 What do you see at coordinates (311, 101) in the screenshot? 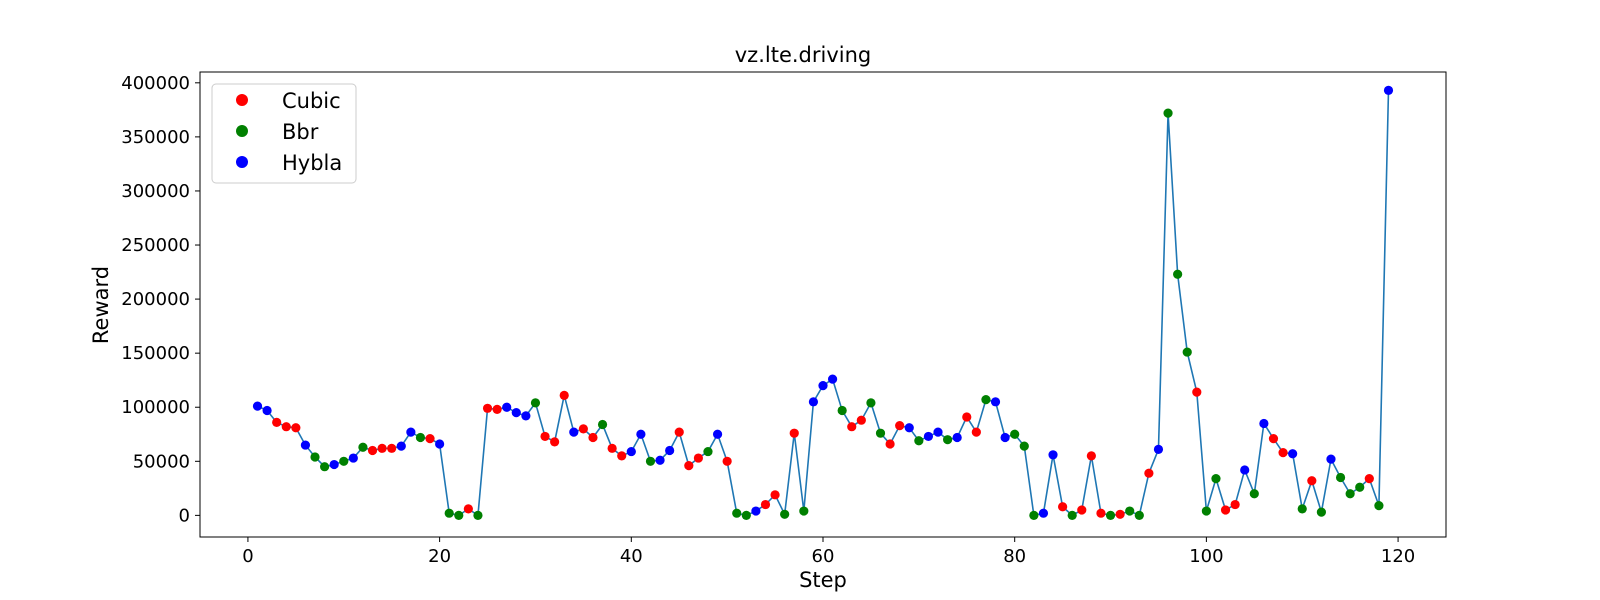
I see `legend-label-cubic: Cubic` at bounding box center [311, 101].